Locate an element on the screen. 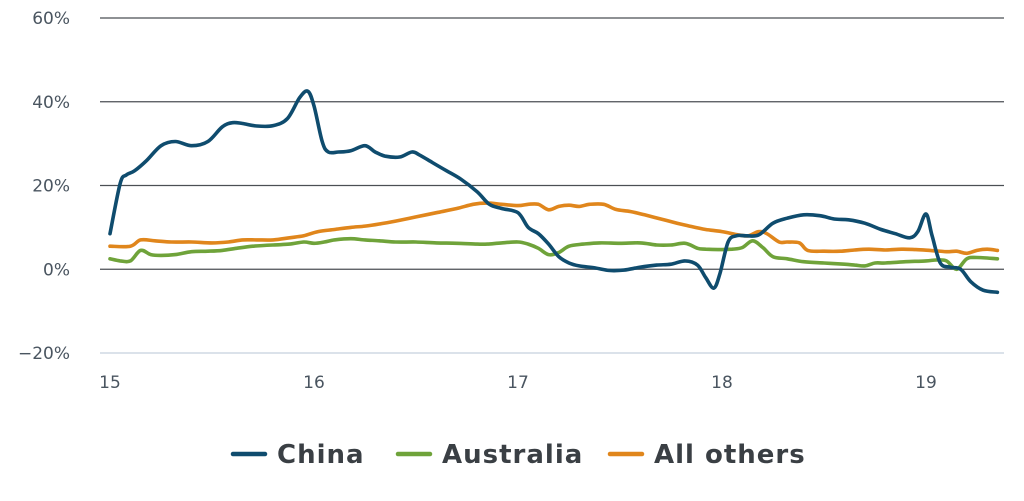 The width and height of the screenshot is (1024, 501). legend-label-australia: Australia is located at coordinates (512, 455).